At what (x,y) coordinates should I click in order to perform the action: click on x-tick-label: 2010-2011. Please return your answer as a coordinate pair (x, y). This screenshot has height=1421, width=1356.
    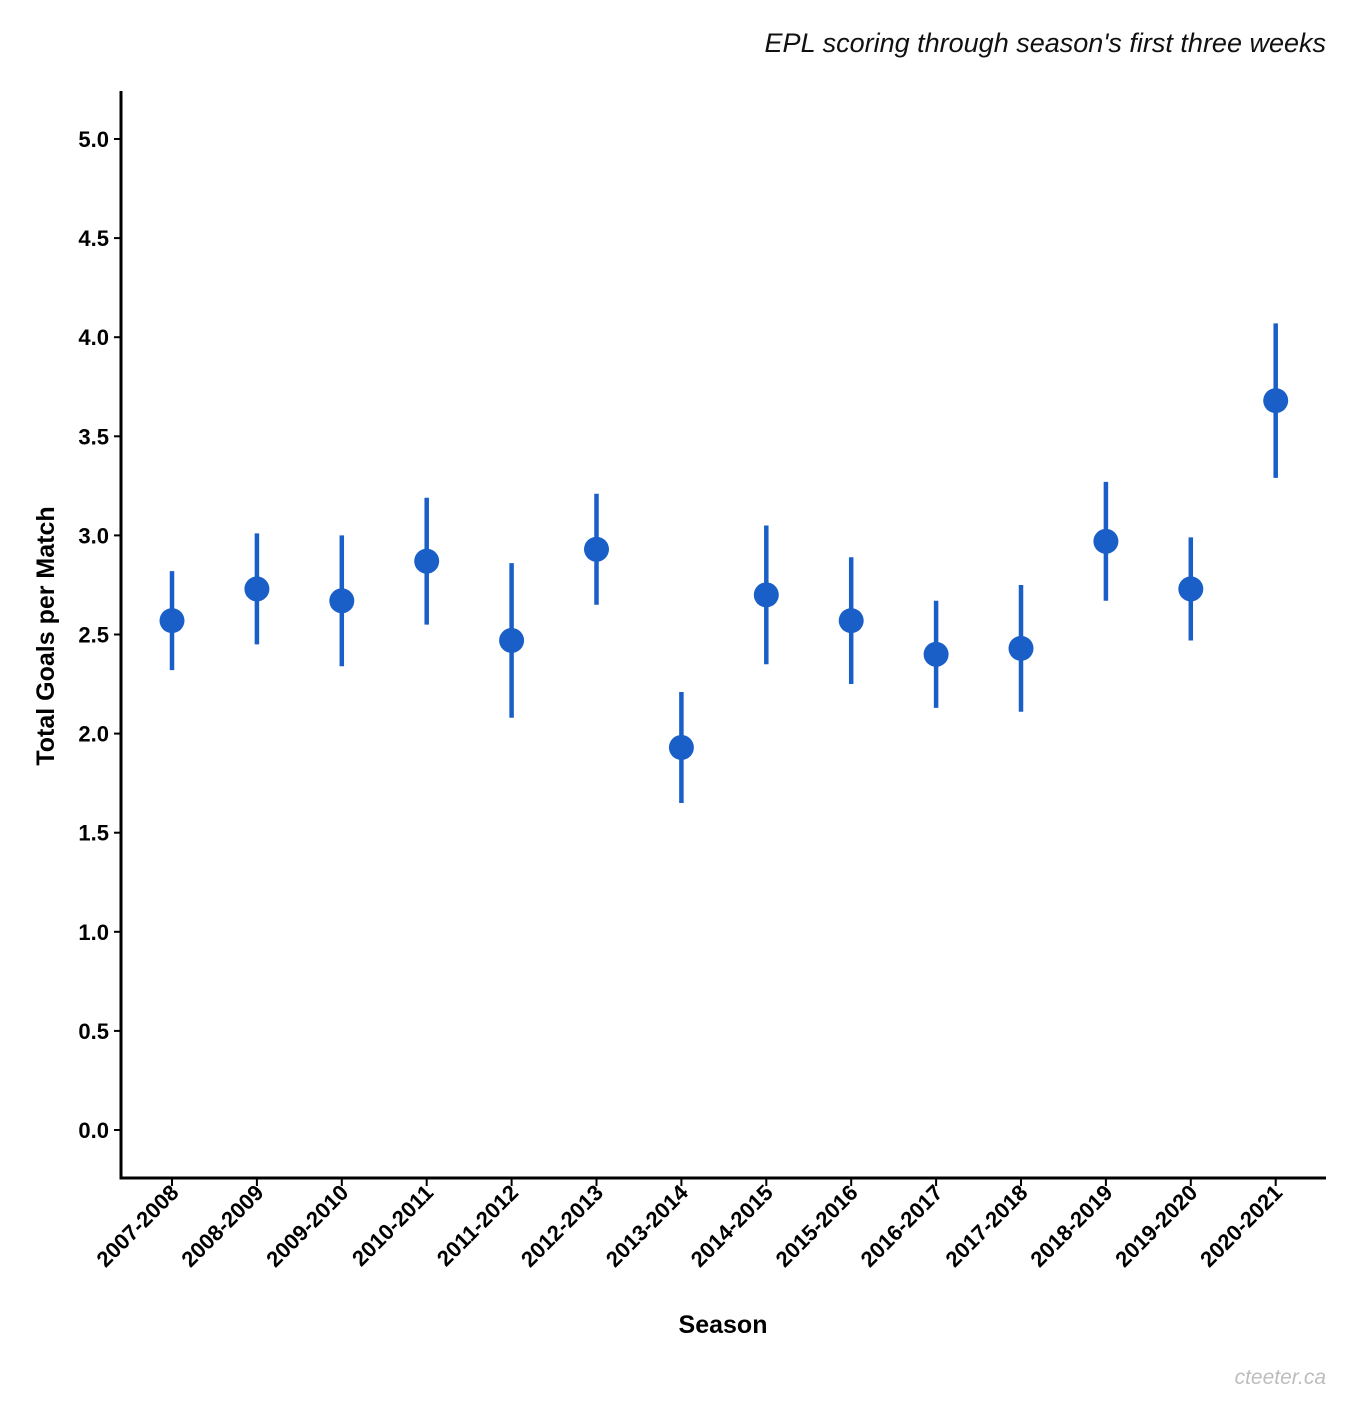
    Looking at the image, I should click on (392, 1225).